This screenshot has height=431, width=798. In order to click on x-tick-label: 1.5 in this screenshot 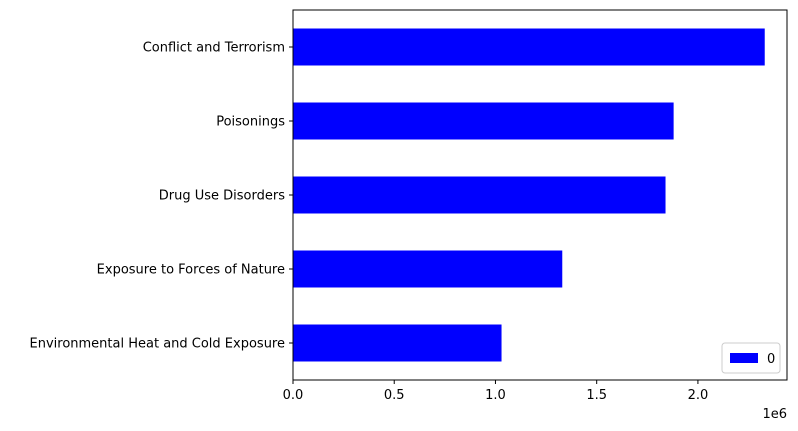, I will do `click(596, 395)`.